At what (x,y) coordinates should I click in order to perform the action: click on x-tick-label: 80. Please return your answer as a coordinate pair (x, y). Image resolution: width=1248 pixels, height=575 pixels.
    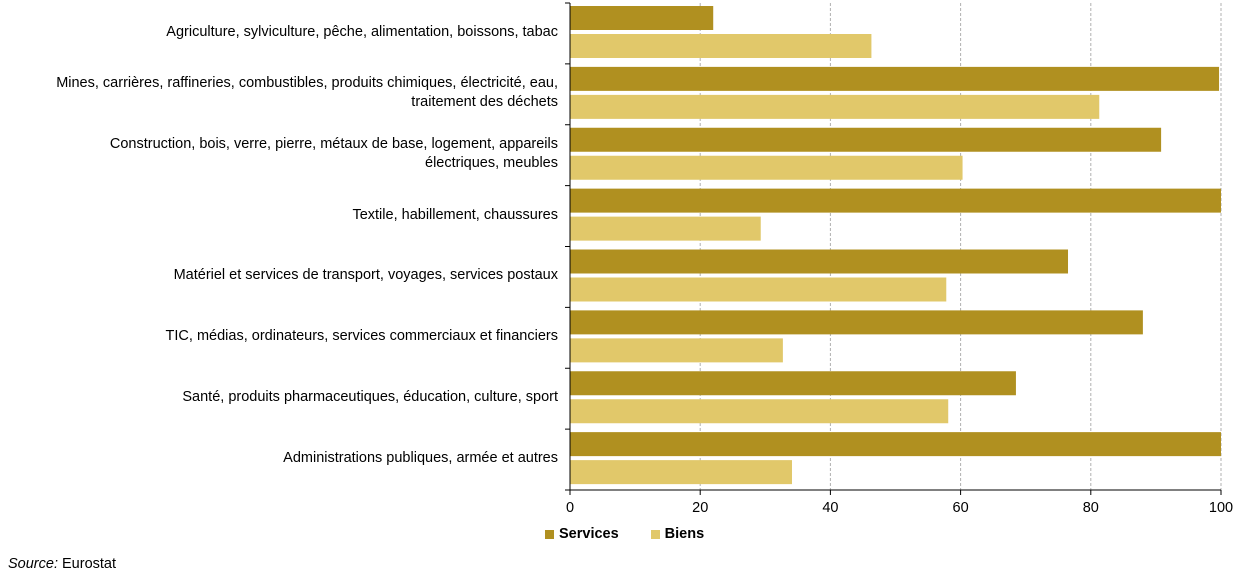
    Looking at the image, I should click on (1091, 508).